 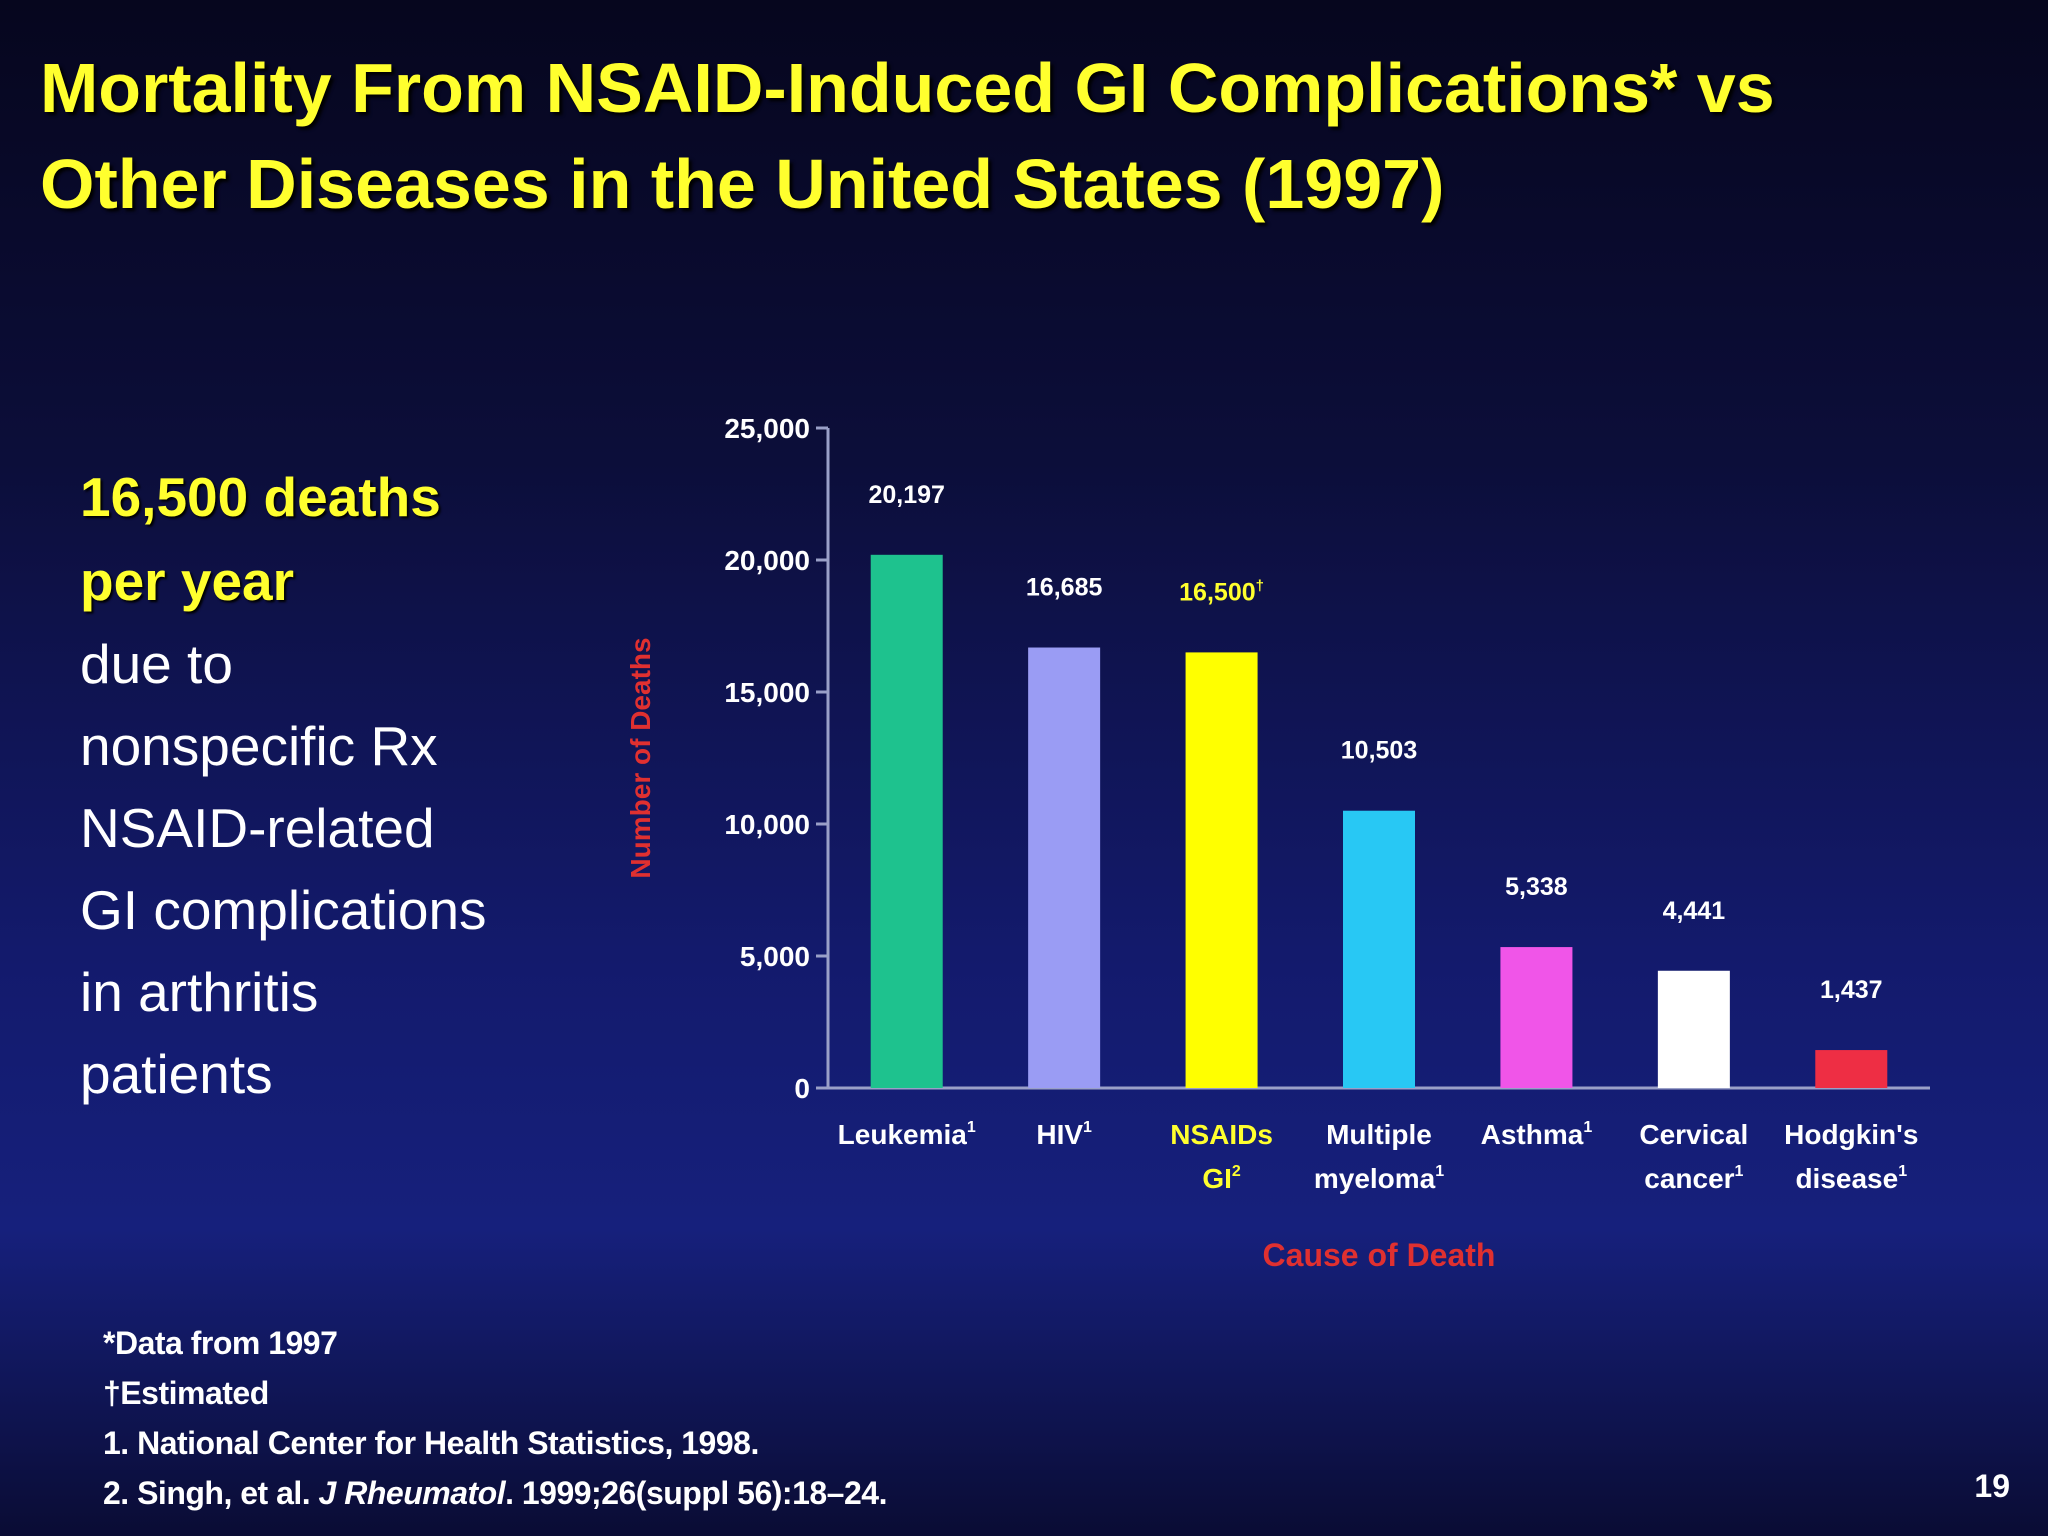 What do you see at coordinates (1851, 1178) in the screenshot?
I see `category-label: disease1` at bounding box center [1851, 1178].